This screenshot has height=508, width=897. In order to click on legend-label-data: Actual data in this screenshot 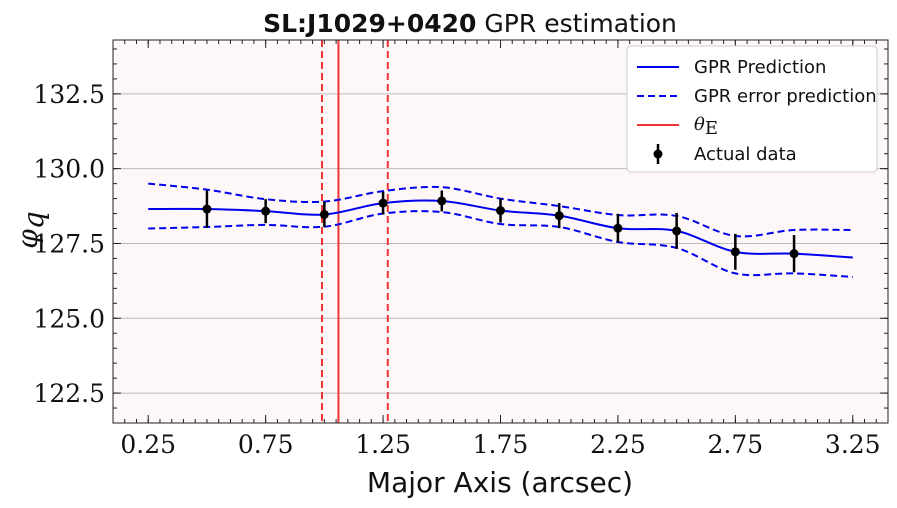, I will do `click(745, 154)`.